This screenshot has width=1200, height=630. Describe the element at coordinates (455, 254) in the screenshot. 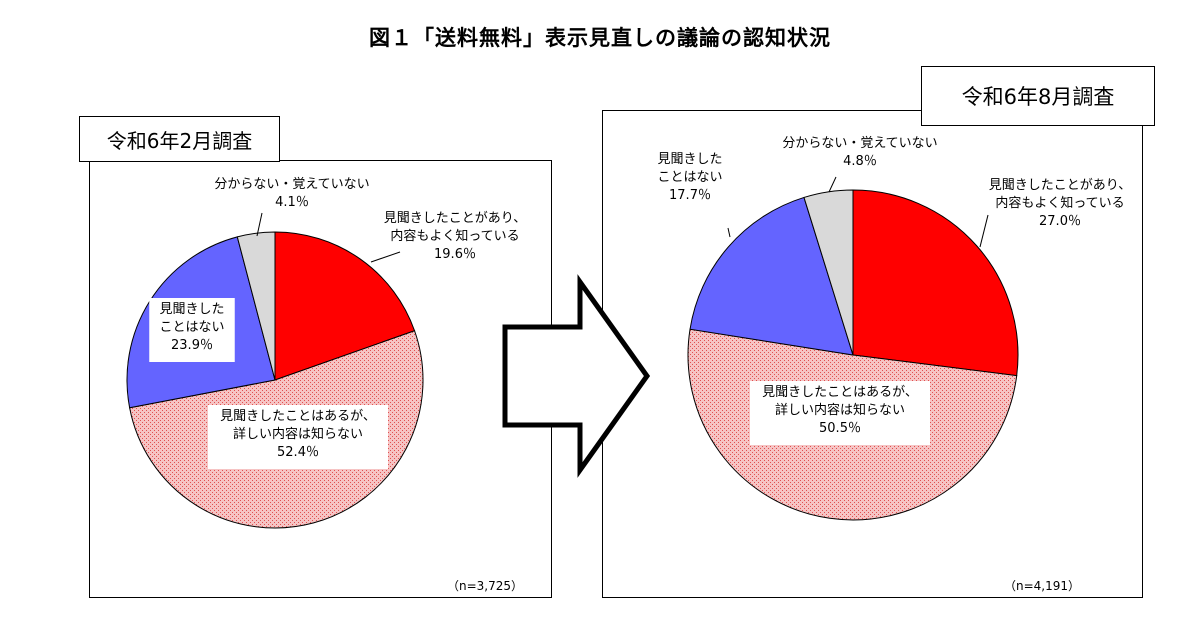

I see `slice-value-known-detail: 19.6％` at that location.